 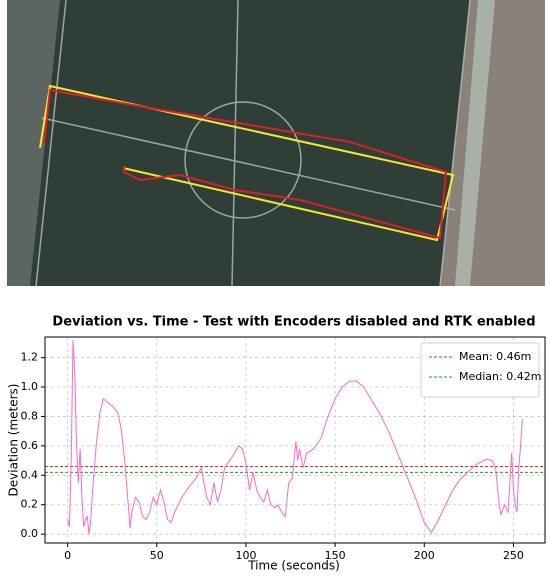 I want to click on y-tick-label: 1.2, so click(x=30, y=357).